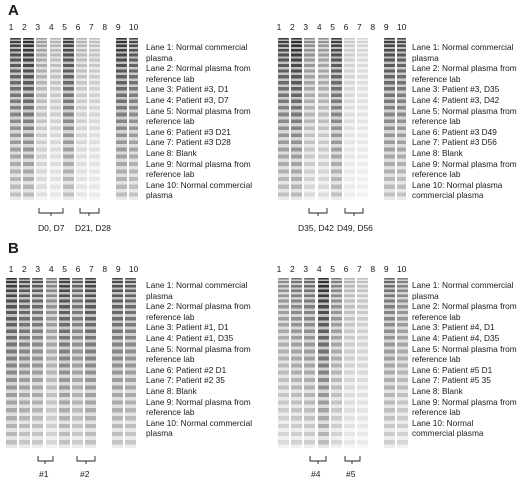 Image resolution: width=520 pixels, height=484 pixels. Describe the element at coordinates (93, 228) in the screenshot. I see `bracket-label-a-2: D21, D28` at that location.